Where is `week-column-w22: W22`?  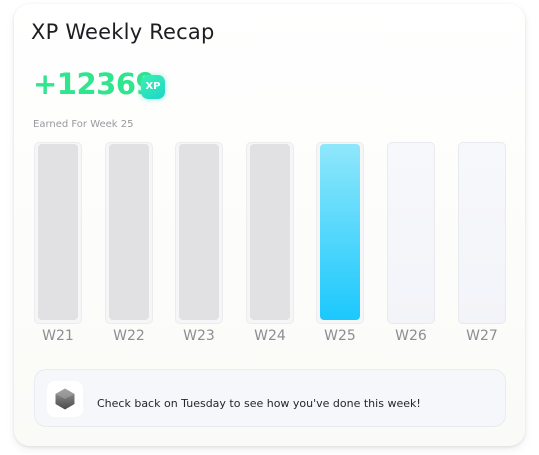 week-column-w22: W22 is located at coordinates (129, 246).